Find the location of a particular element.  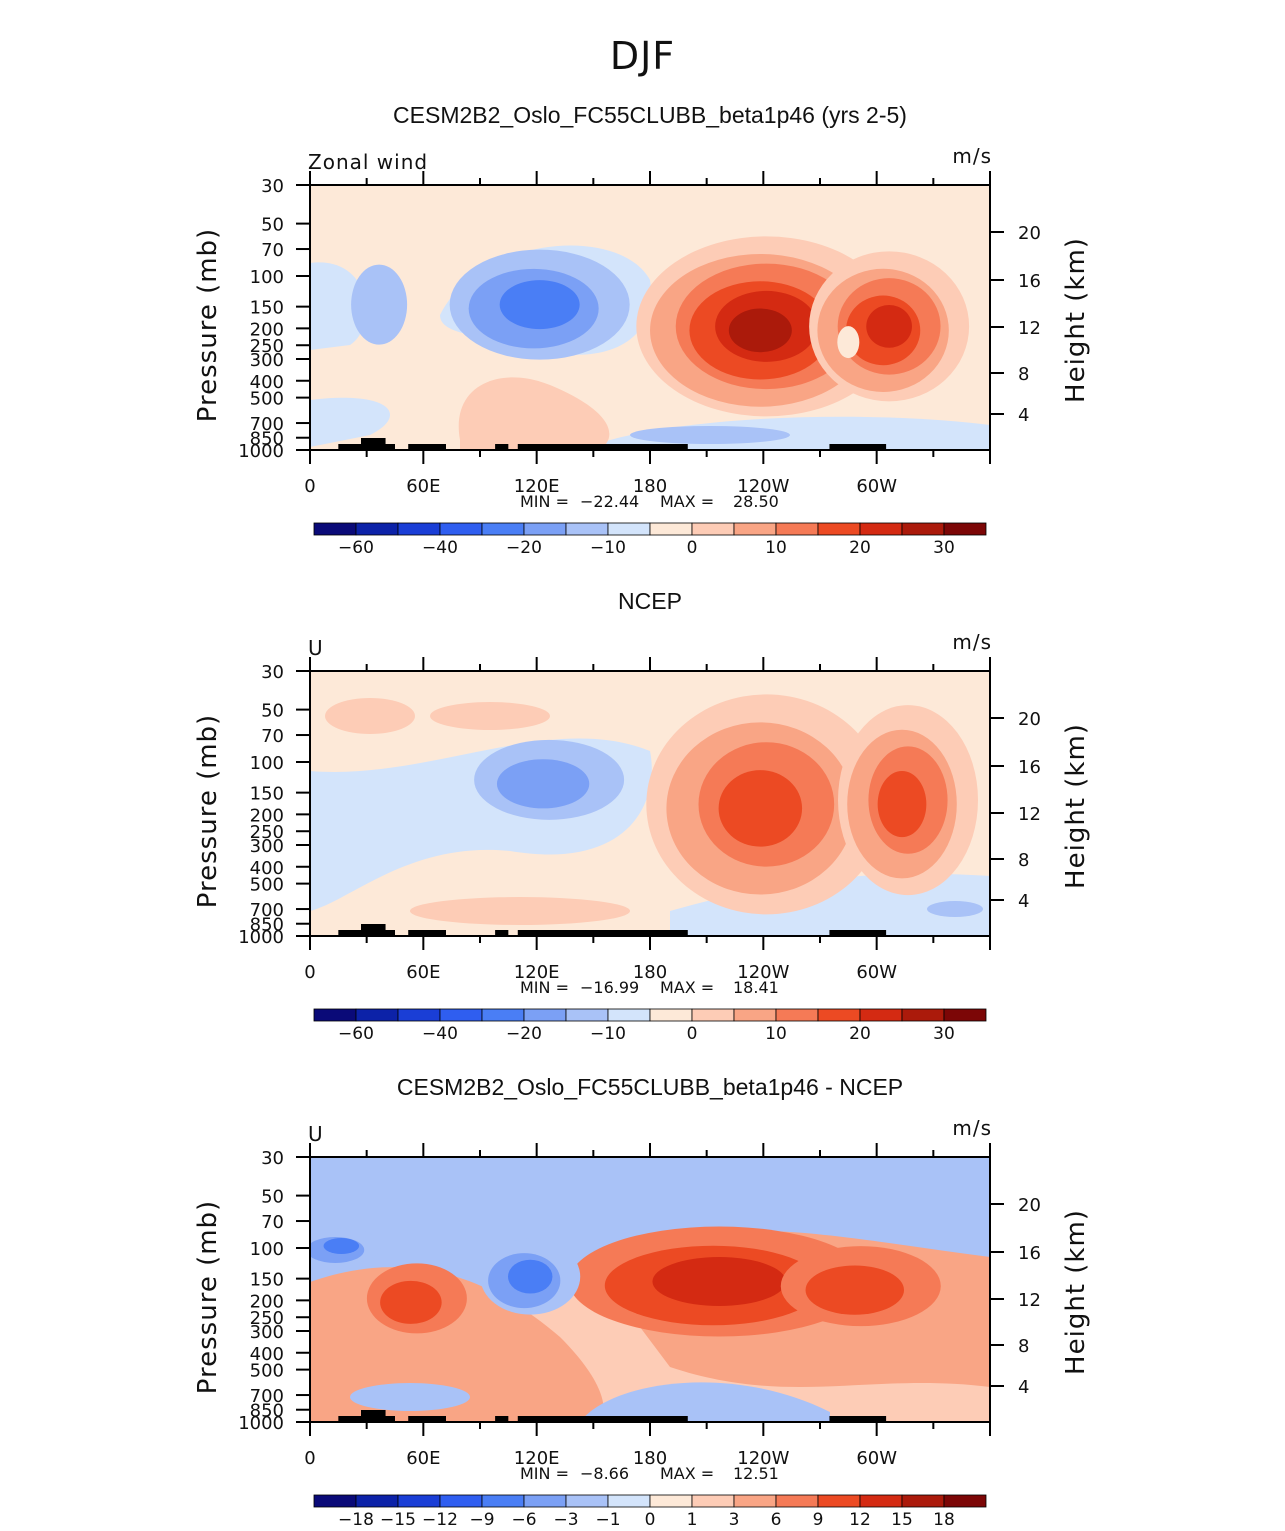

max-value: 28.50 is located at coordinates (756, 501).